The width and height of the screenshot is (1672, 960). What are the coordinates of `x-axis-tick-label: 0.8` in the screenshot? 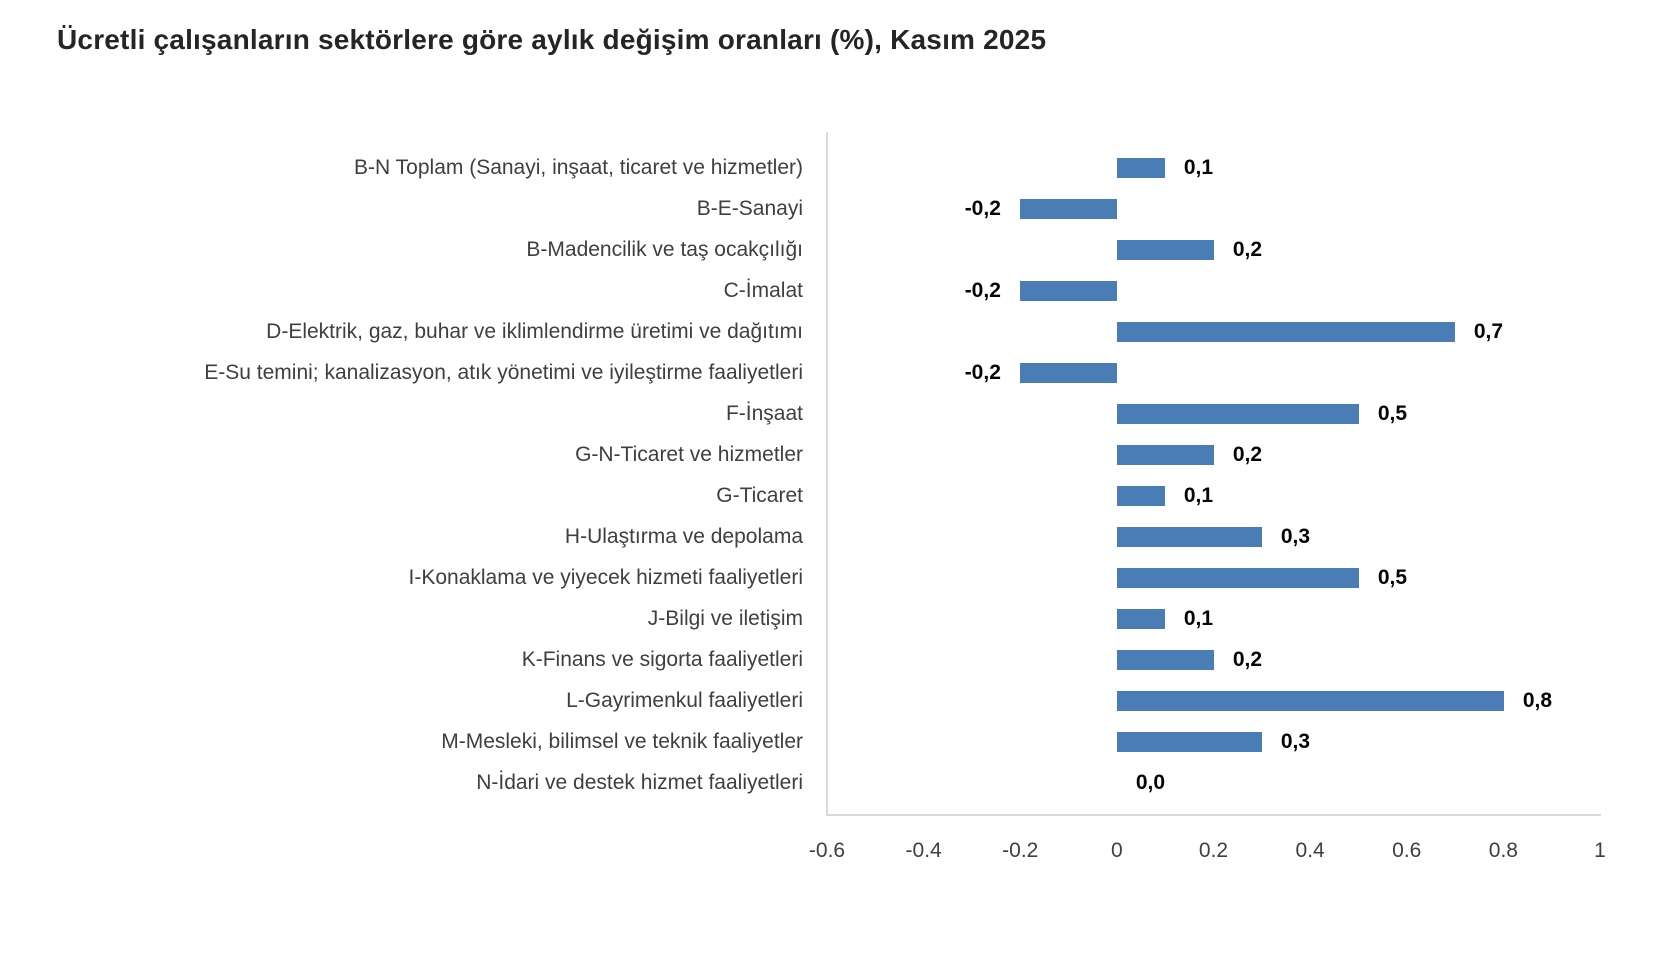 It's located at (1503, 850).